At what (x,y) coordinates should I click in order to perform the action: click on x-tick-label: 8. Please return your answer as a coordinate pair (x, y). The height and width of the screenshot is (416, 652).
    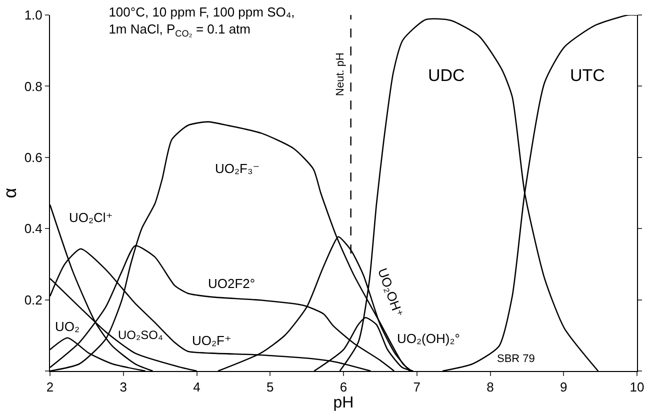
    Looking at the image, I should click on (490, 387).